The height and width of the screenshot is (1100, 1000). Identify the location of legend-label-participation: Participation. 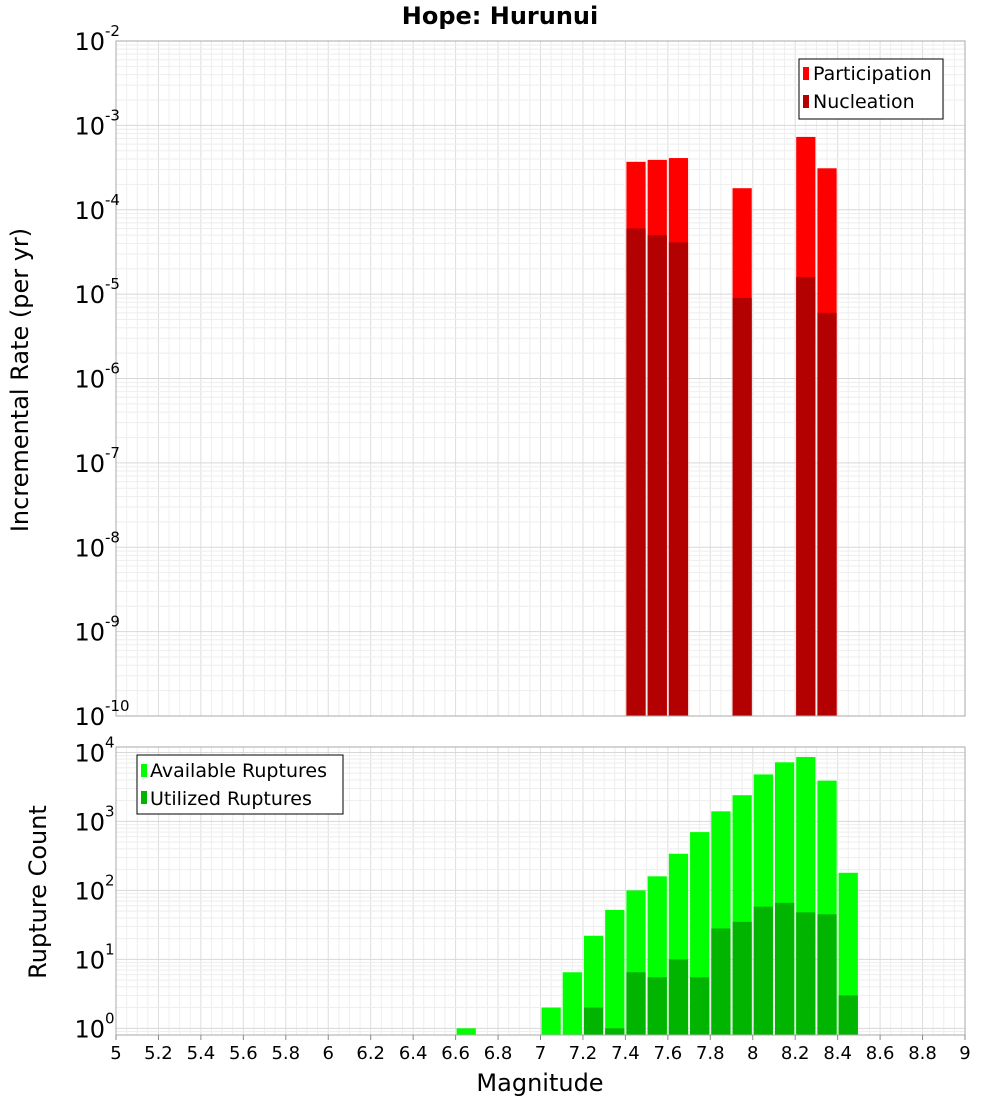
(872, 74).